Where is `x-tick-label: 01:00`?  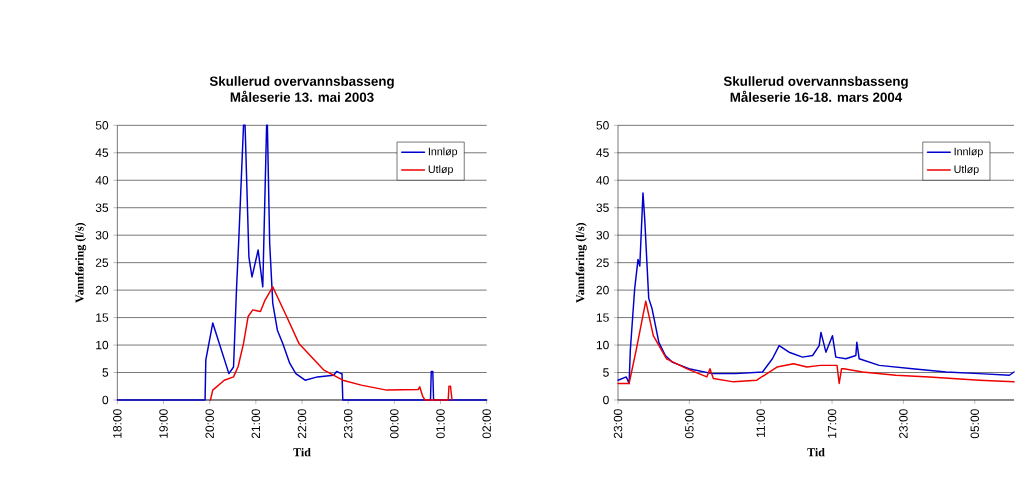
x-tick-label: 01:00 is located at coordinates (440, 424).